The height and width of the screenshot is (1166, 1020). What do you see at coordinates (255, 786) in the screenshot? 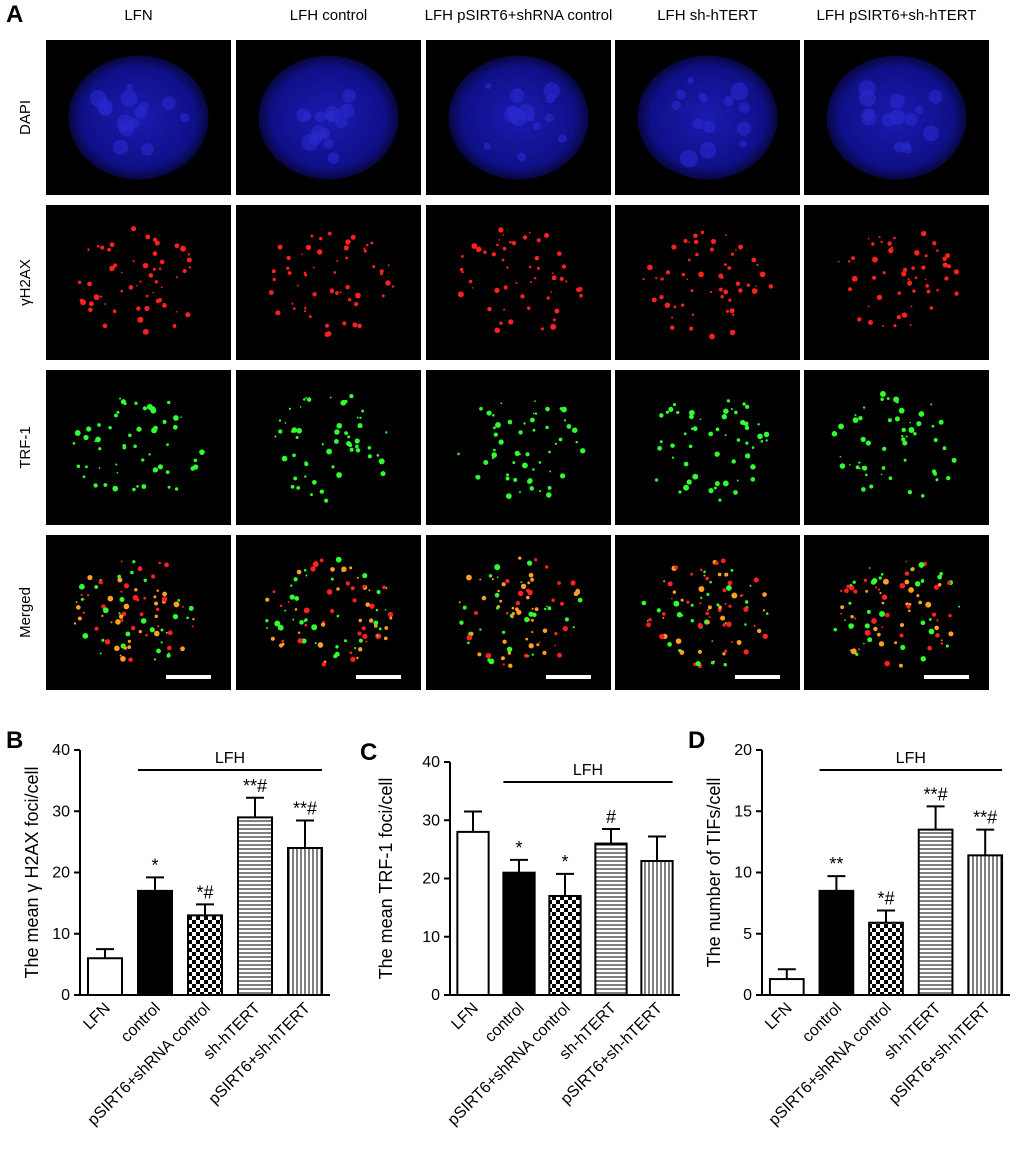
I see `significance: **#` at bounding box center [255, 786].